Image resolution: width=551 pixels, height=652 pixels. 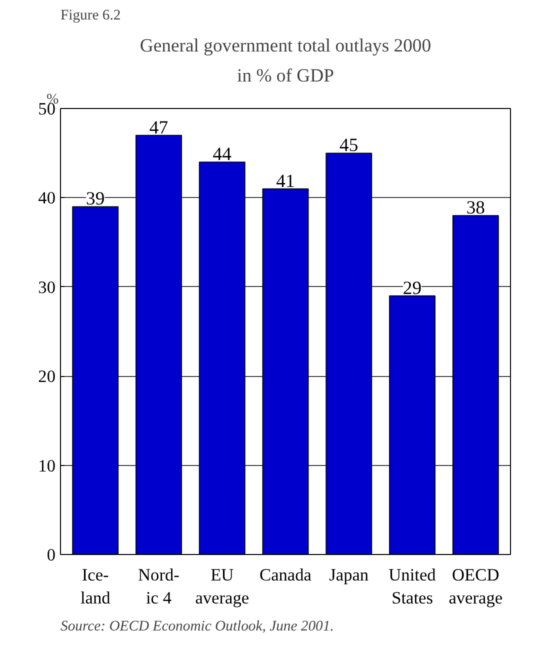 I want to click on x-tick-label: Nord- ic 4, so click(x=159, y=587).